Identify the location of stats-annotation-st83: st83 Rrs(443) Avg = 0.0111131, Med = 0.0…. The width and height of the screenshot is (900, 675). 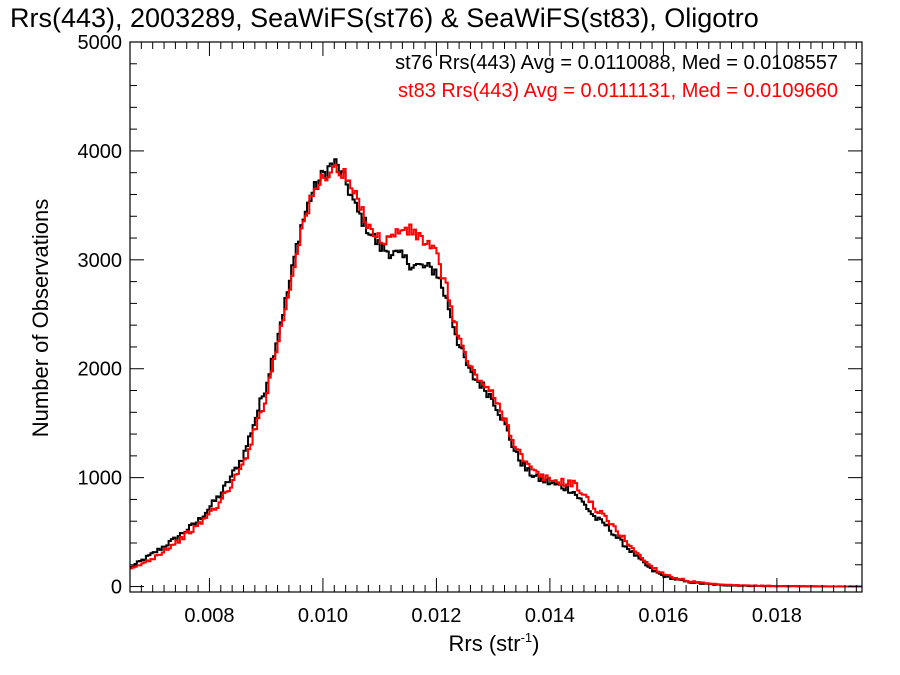
(618, 91).